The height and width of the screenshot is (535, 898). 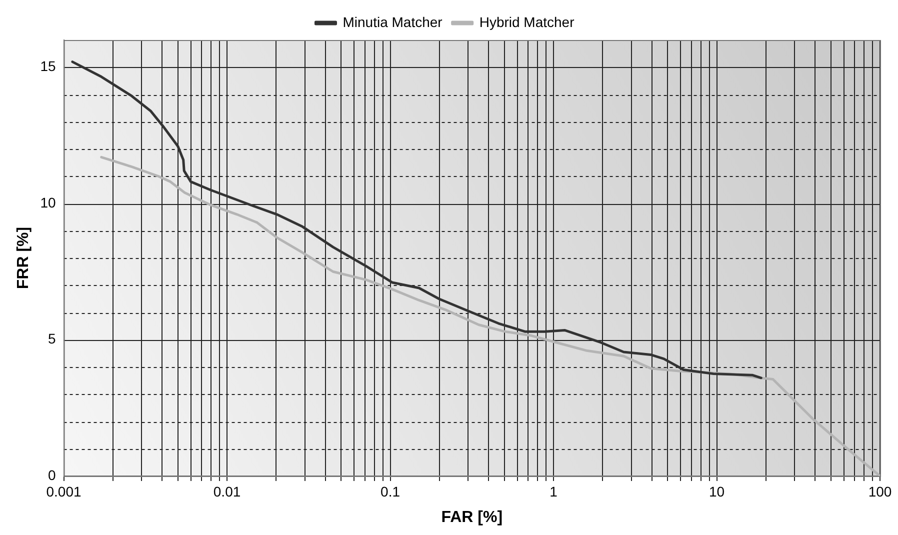 What do you see at coordinates (716, 491) in the screenshot?
I see `x-tick-label: 10` at bounding box center [716, 491].